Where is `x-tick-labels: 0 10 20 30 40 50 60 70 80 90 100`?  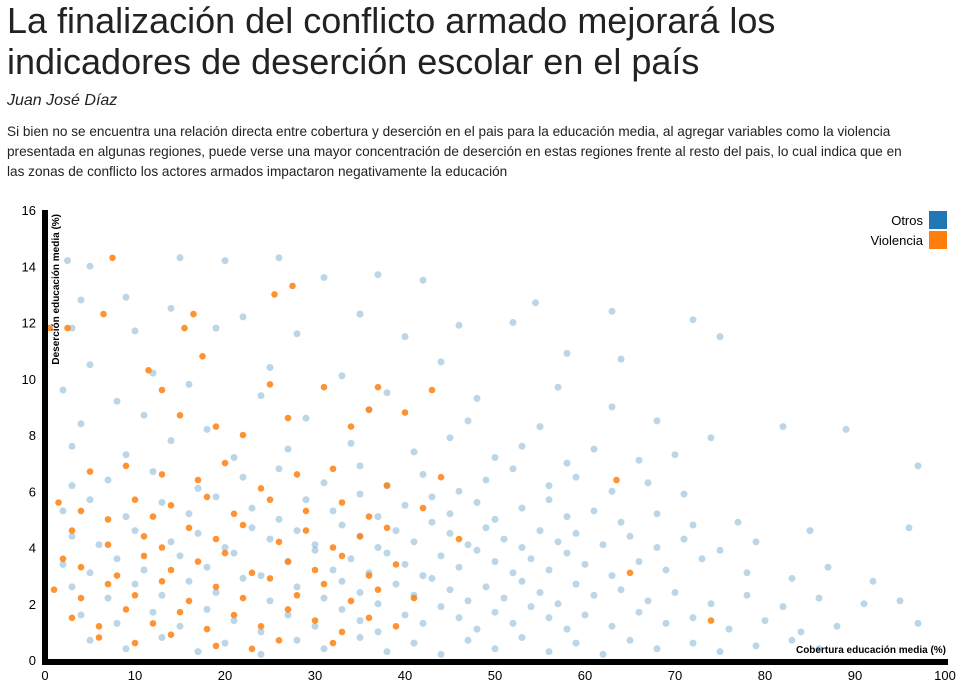
x-tick-labels: 0 10 20 30 40 50 60 70 80 90 100 is located at coordinates (498, 675).